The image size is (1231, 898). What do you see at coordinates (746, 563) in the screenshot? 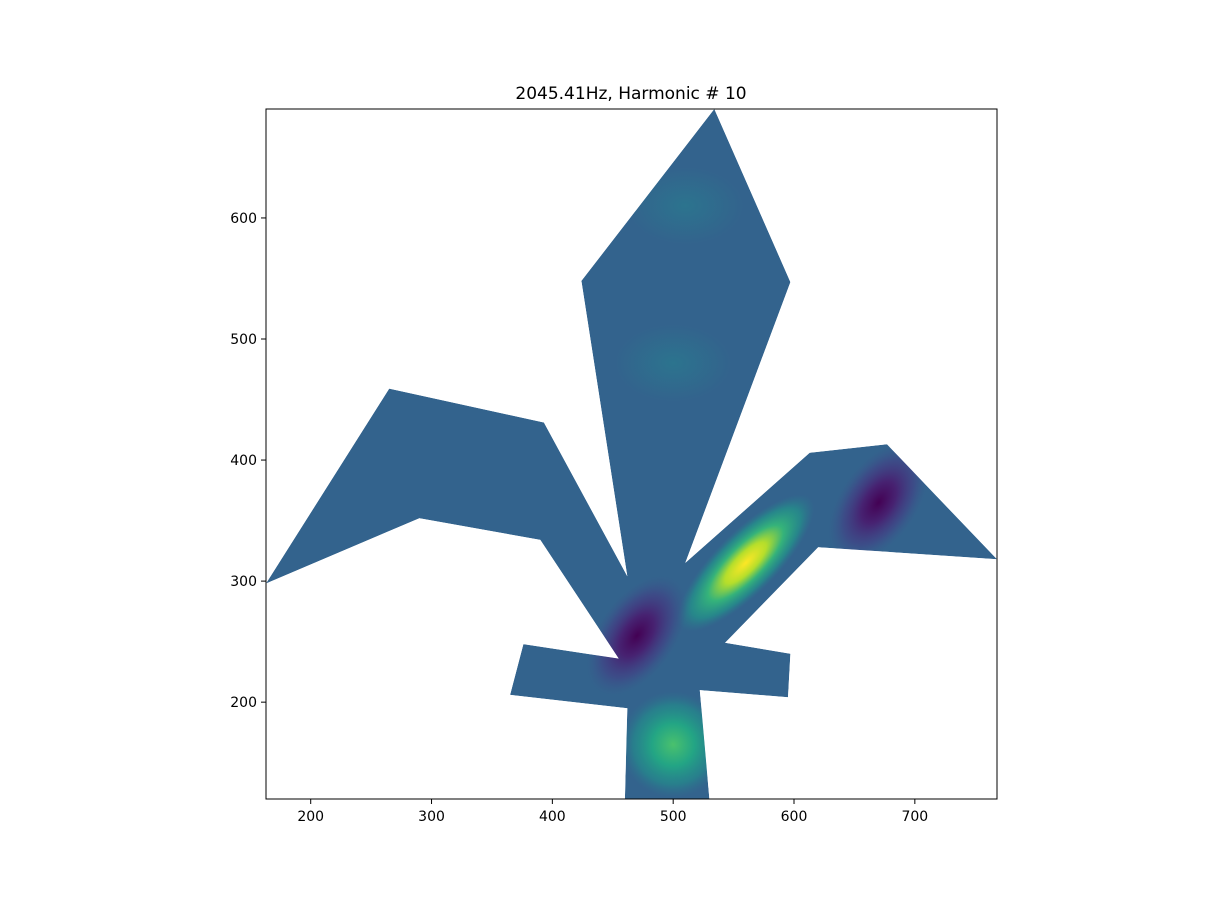
I see `hotspot-high` at bounding box center [746, 563].